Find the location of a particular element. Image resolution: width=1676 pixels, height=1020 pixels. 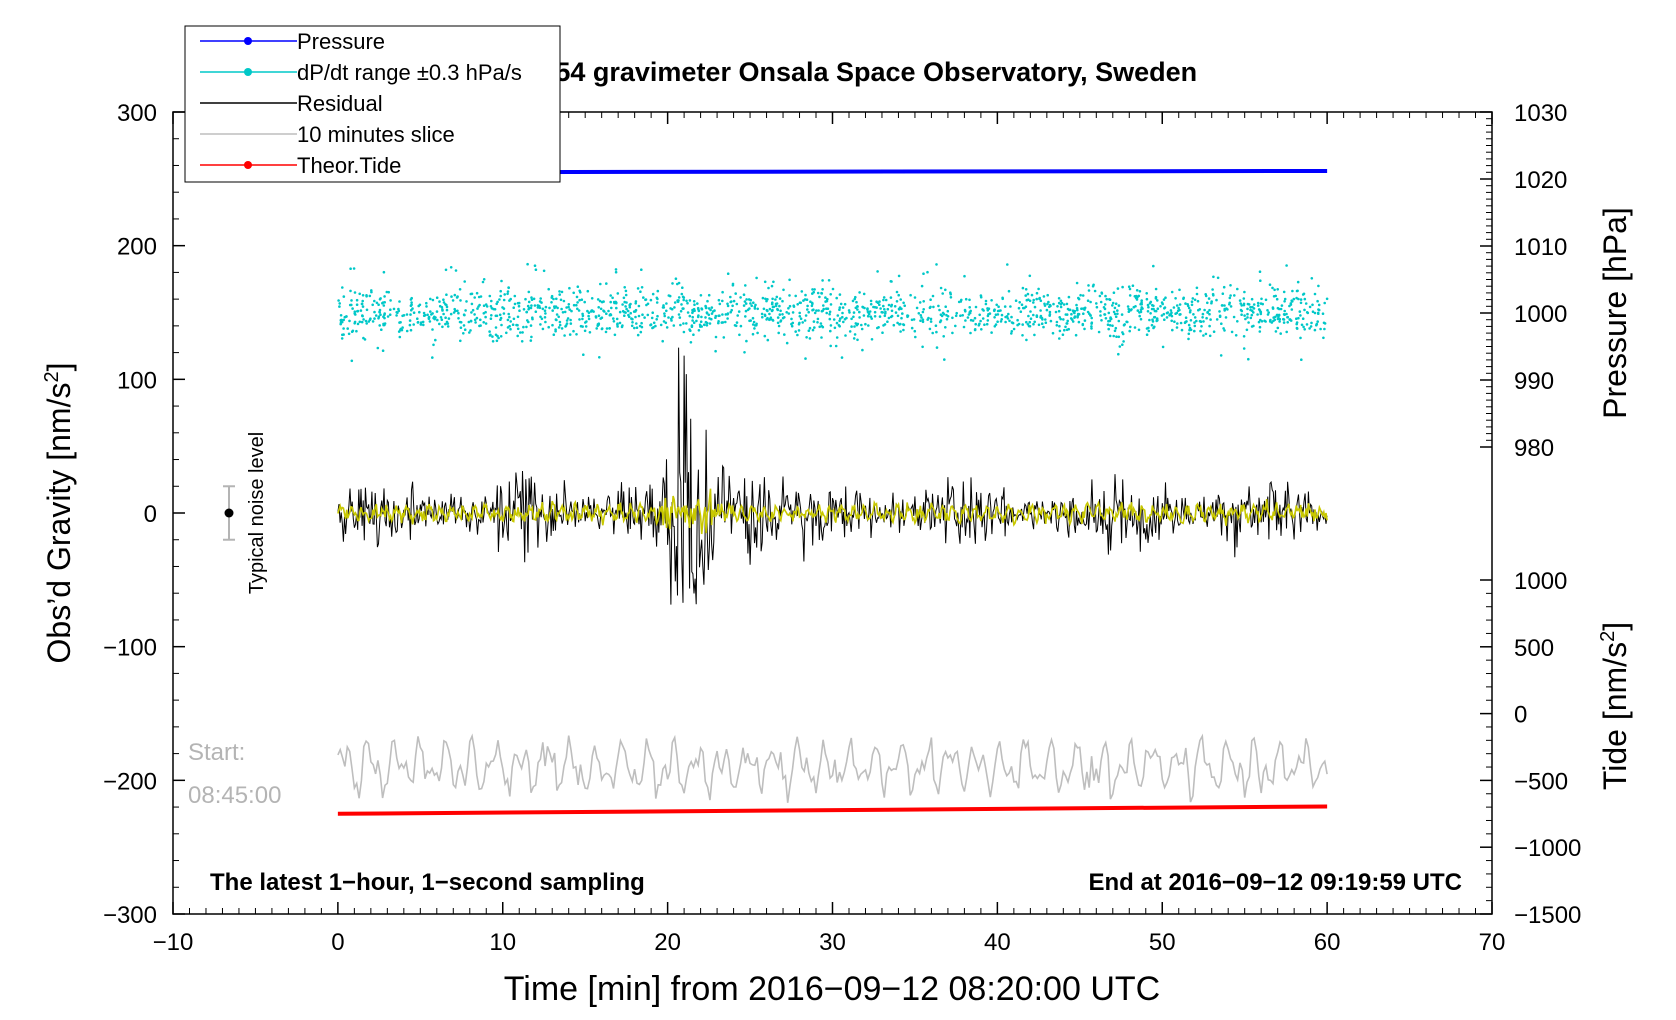

pressure-tick-label: 1000 is located at coordinates (1540, 314).